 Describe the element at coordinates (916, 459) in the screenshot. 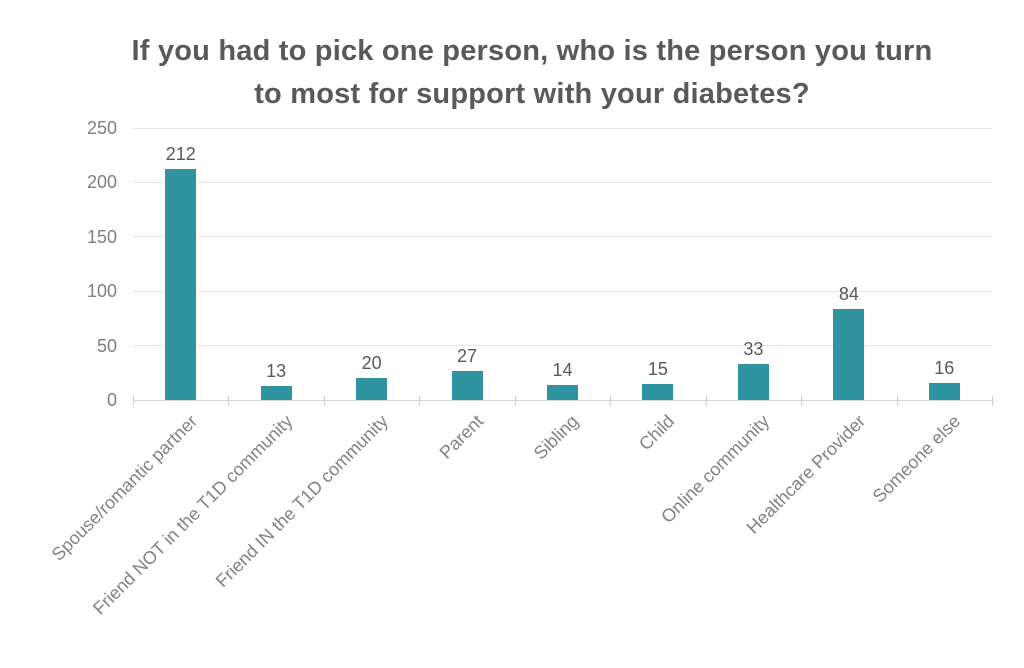

I see `x-axis-tick-label: Someone else` at that location.